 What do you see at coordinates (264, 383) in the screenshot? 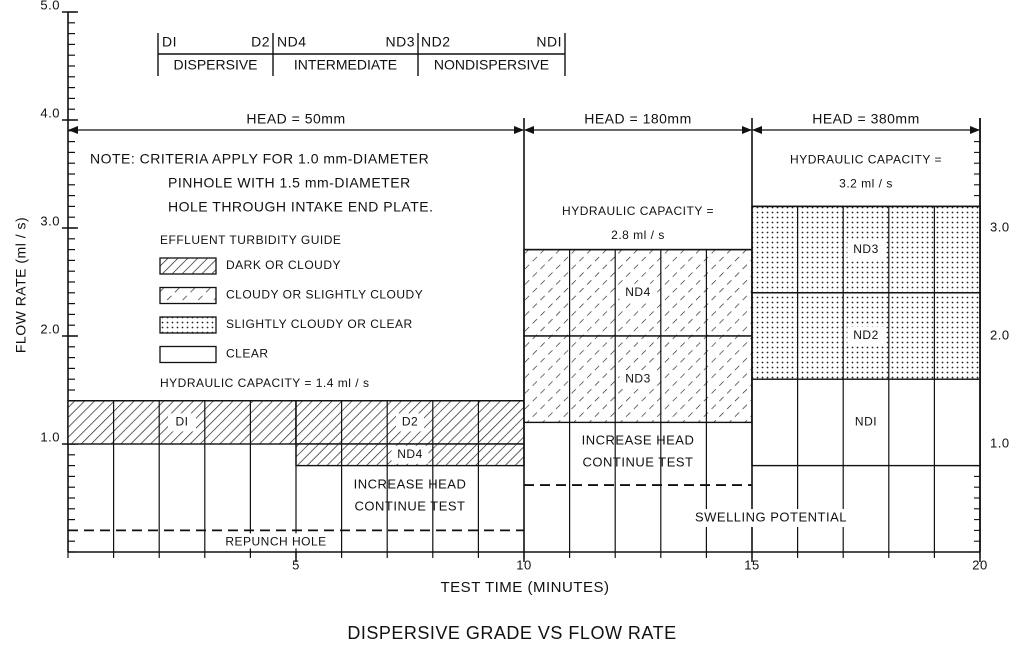
I see `capacity-label: HYDRAULIC CAPACITY = 1.4 ml / s` at bounding box center [264, 383].